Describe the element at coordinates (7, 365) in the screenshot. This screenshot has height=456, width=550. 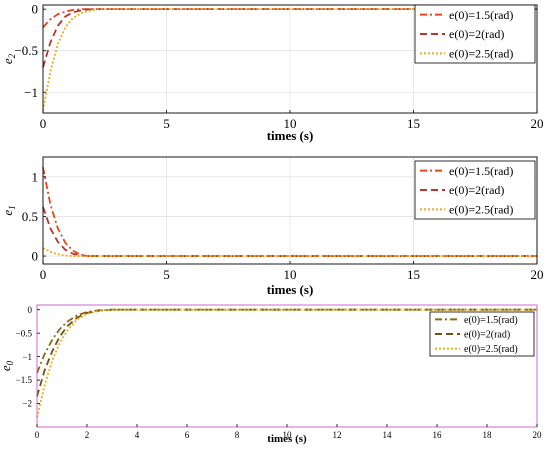
I see `y-axis-label: e0` at that location.